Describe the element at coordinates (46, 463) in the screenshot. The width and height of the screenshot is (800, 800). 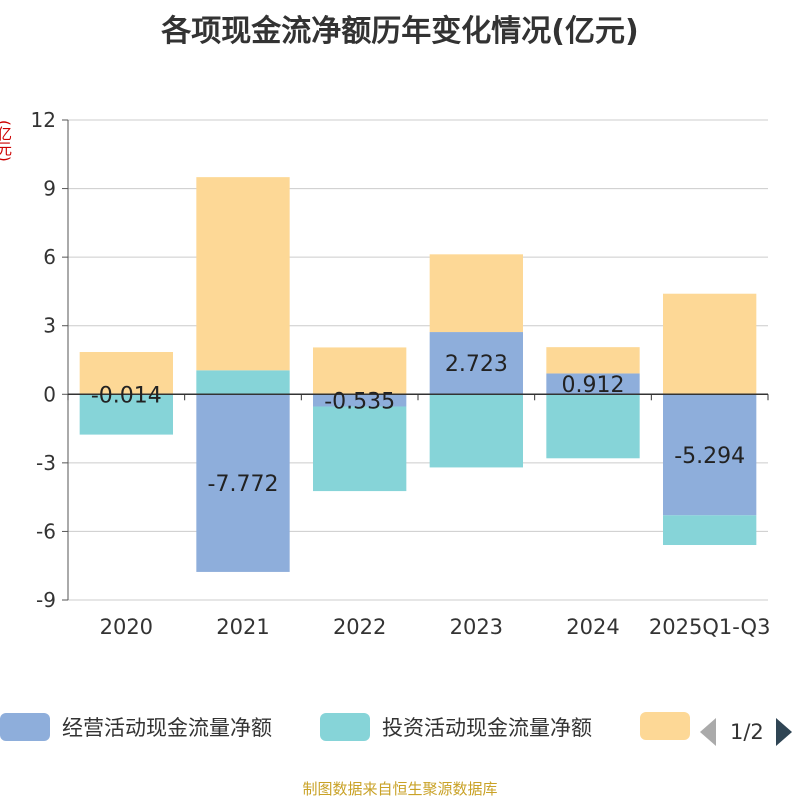
I see `y-tick-label: -3` at that location.